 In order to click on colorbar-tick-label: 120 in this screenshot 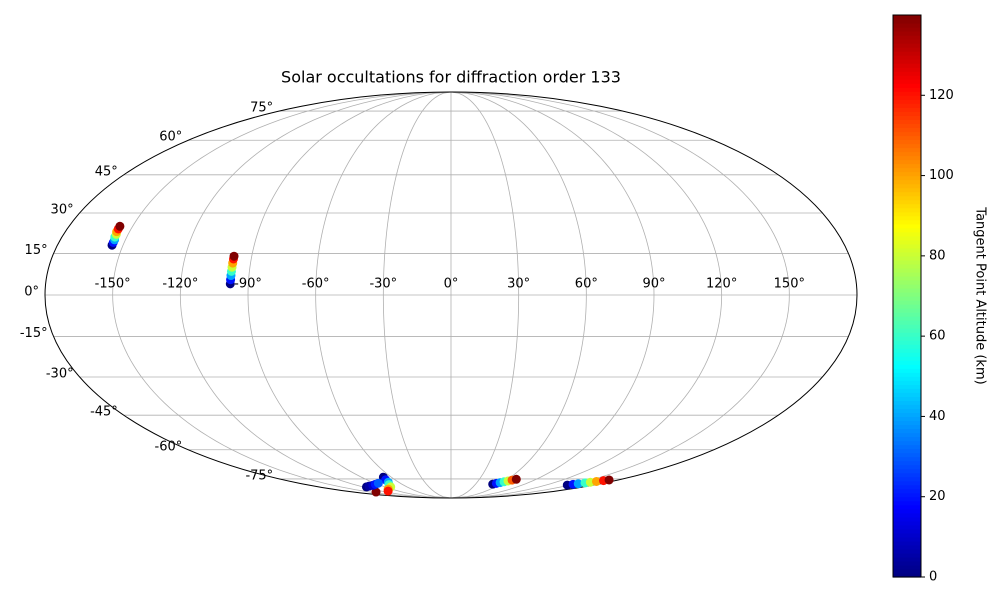, I will do `click(941, 95)`.